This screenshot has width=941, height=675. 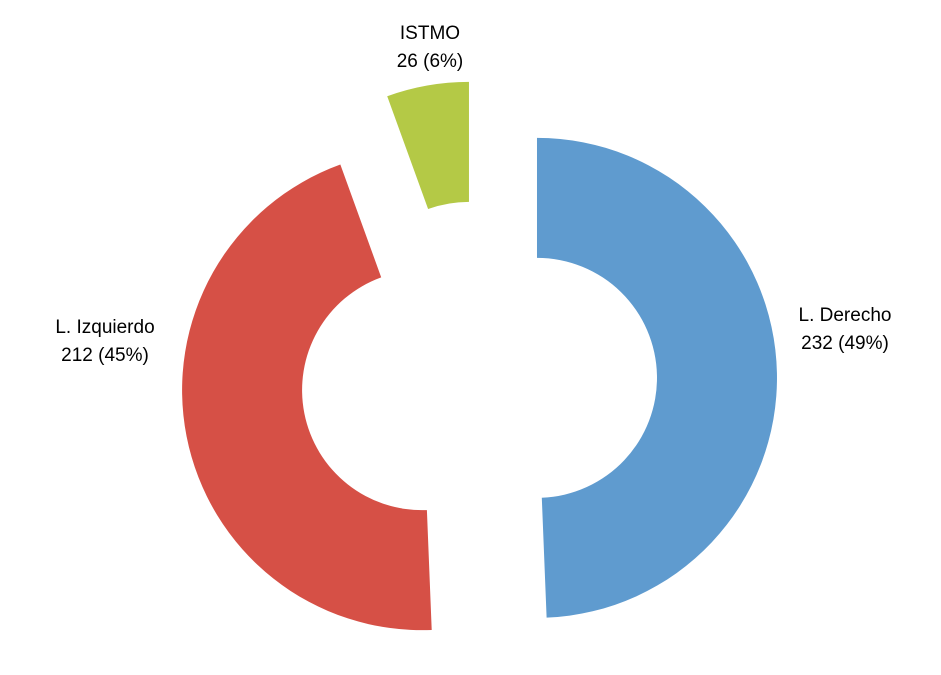 I want to click on slice-label-value: 212 (45%), so click(x=105, y=355).